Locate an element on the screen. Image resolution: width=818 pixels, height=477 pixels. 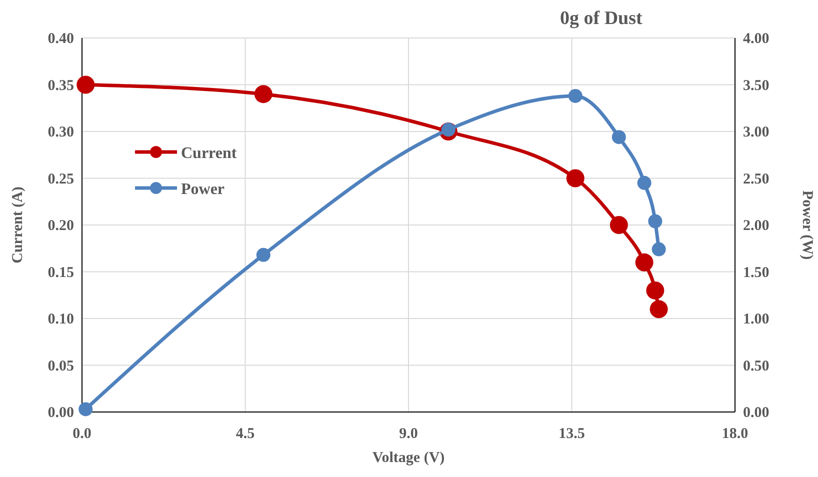
x-axis-title: Voltage (V) is located at coordinates (408, 458).